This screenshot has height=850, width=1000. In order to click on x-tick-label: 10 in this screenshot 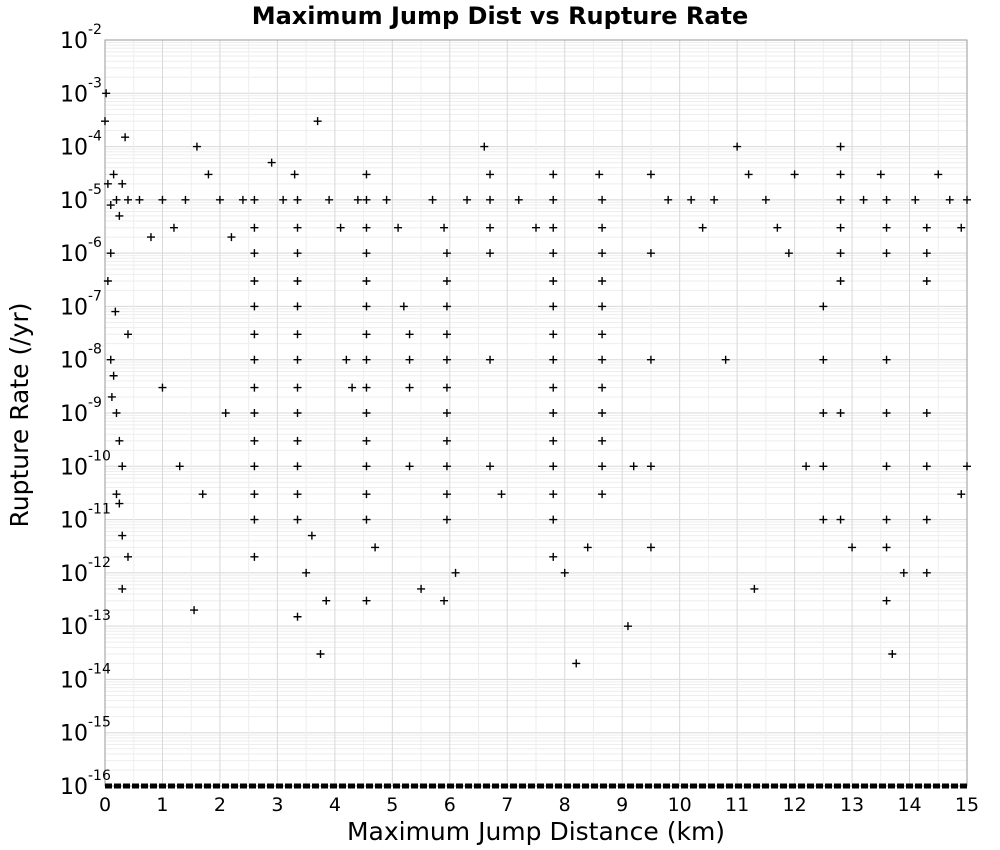, I will do `click(680, 805)`.